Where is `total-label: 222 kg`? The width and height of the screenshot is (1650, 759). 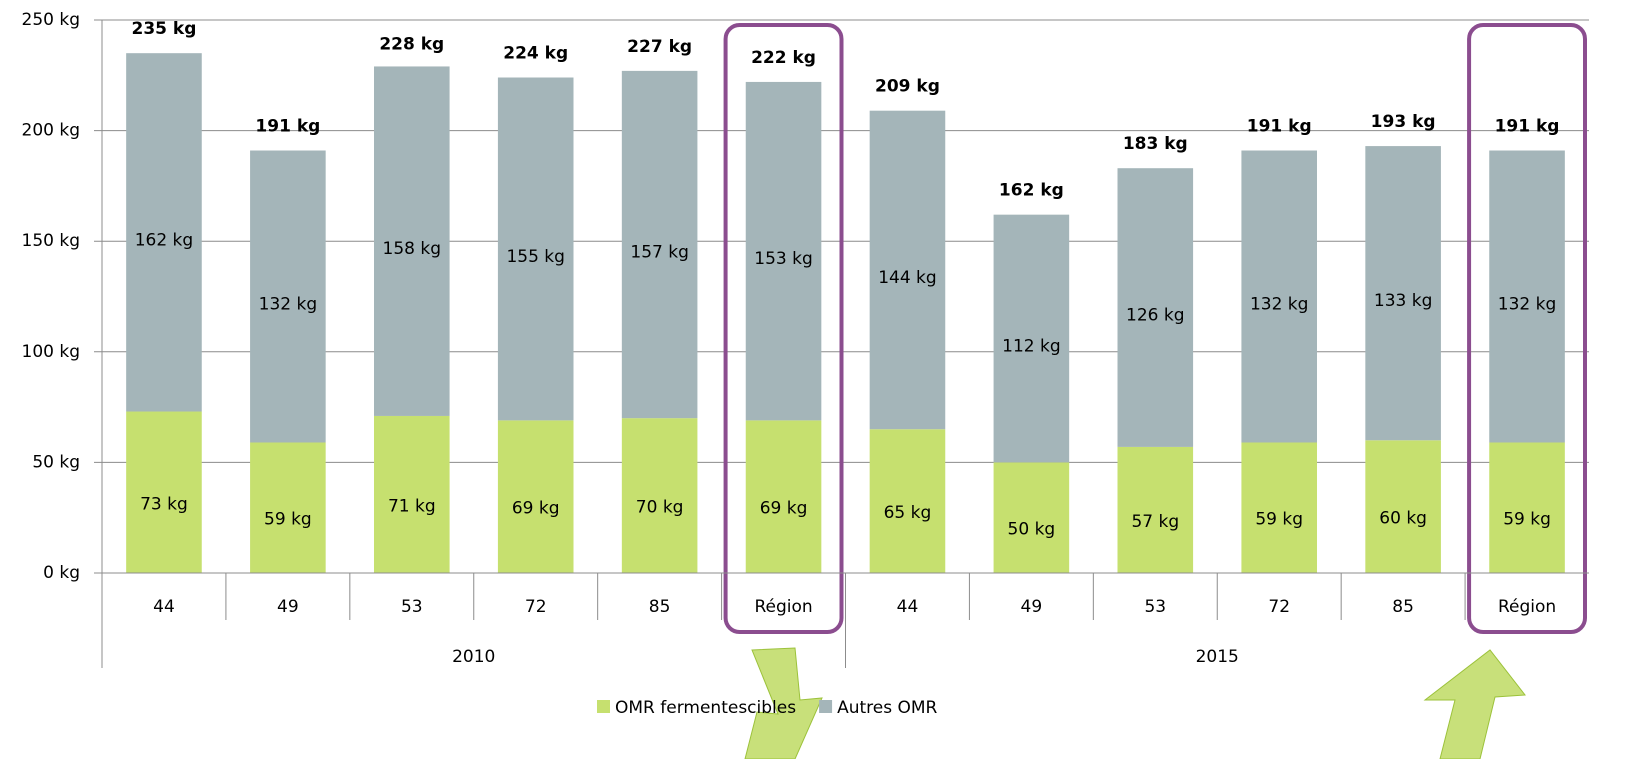 total-label: 222 kg is located at coordinates (783, 58).